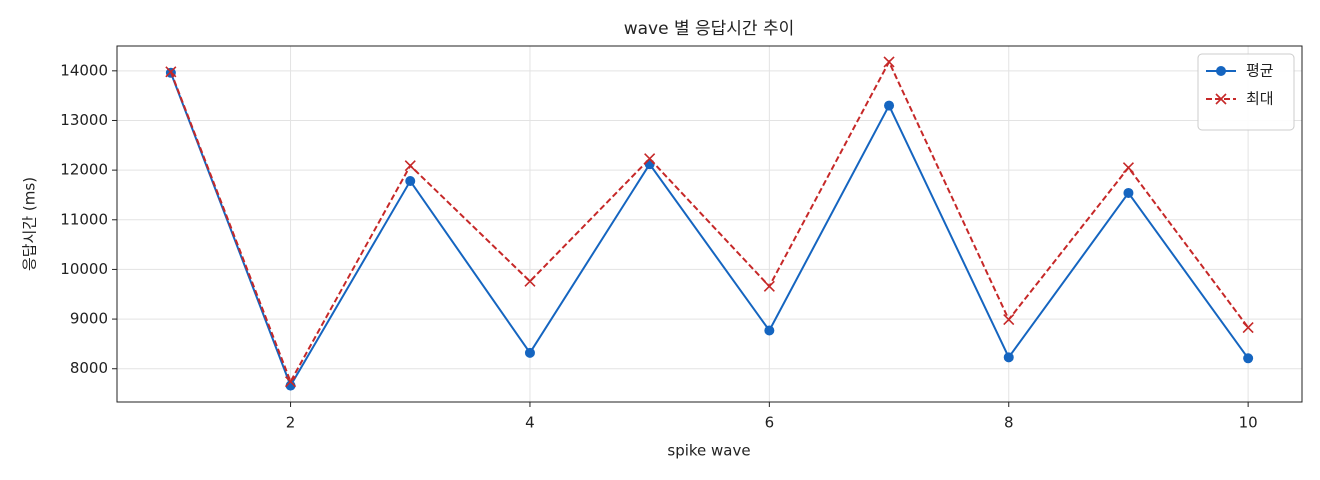 The image size is (1320, 480). Describe the element at coordinates (1248, 423) in the screenshot. I see `x-tick-label: 10` at that location.